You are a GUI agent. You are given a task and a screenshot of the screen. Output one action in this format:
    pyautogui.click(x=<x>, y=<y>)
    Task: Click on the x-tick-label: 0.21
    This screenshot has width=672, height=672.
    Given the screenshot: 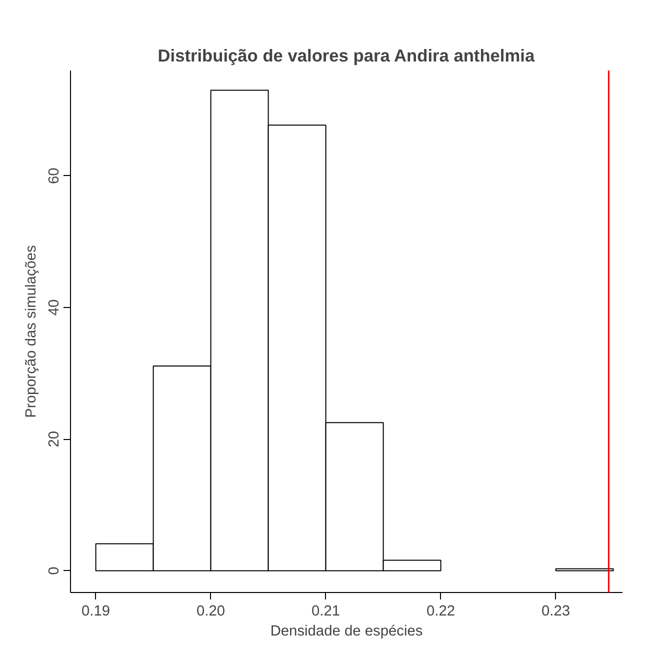 What is the action you would take?
    pyautogui.click(x=326, y=612)
    